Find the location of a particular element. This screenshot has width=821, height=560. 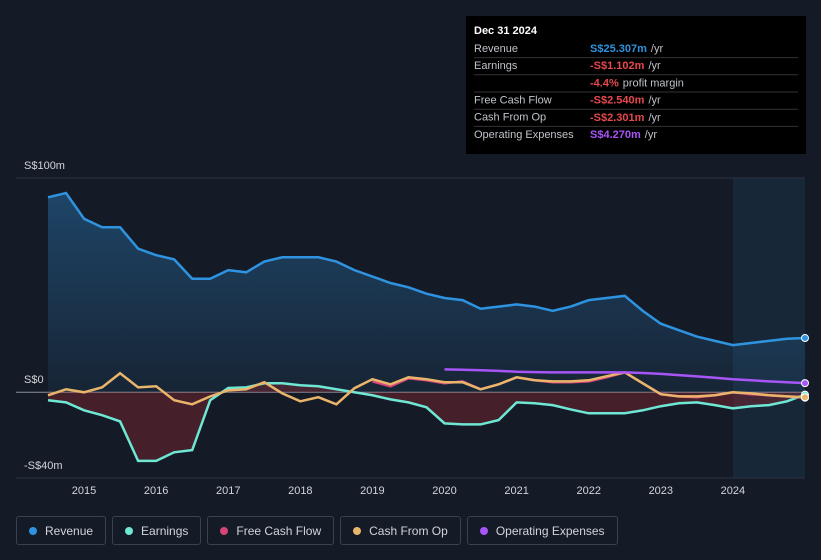

tooltip-label: Free Cash Flow is located at coordinates (513, 101).